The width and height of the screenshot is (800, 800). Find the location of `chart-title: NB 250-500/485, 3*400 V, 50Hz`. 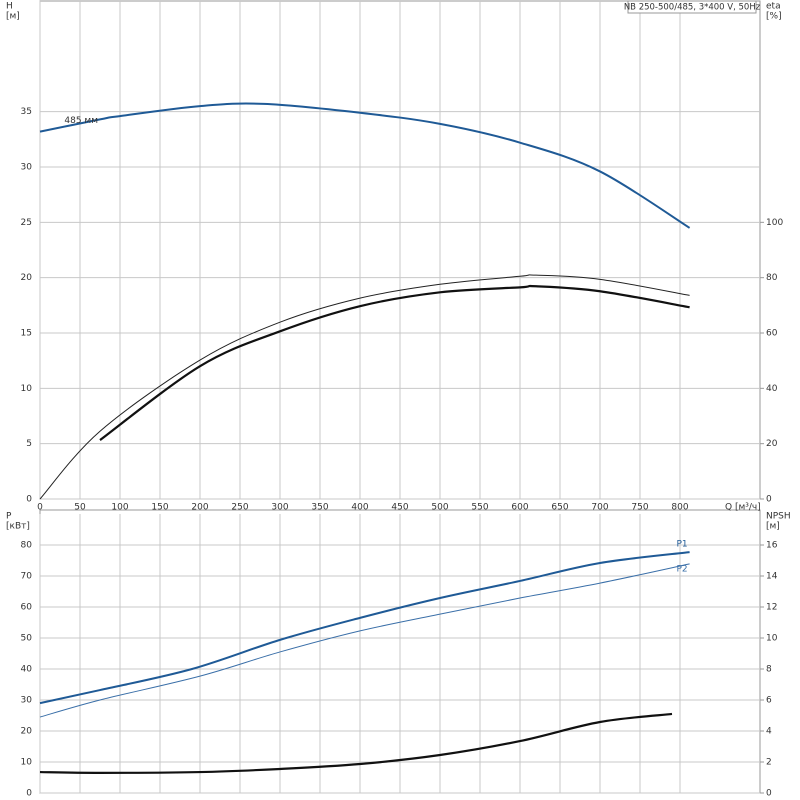

chart-title: NB 250-500/485, 3*400 V, 50Hz is located at coordinates (692, 8).